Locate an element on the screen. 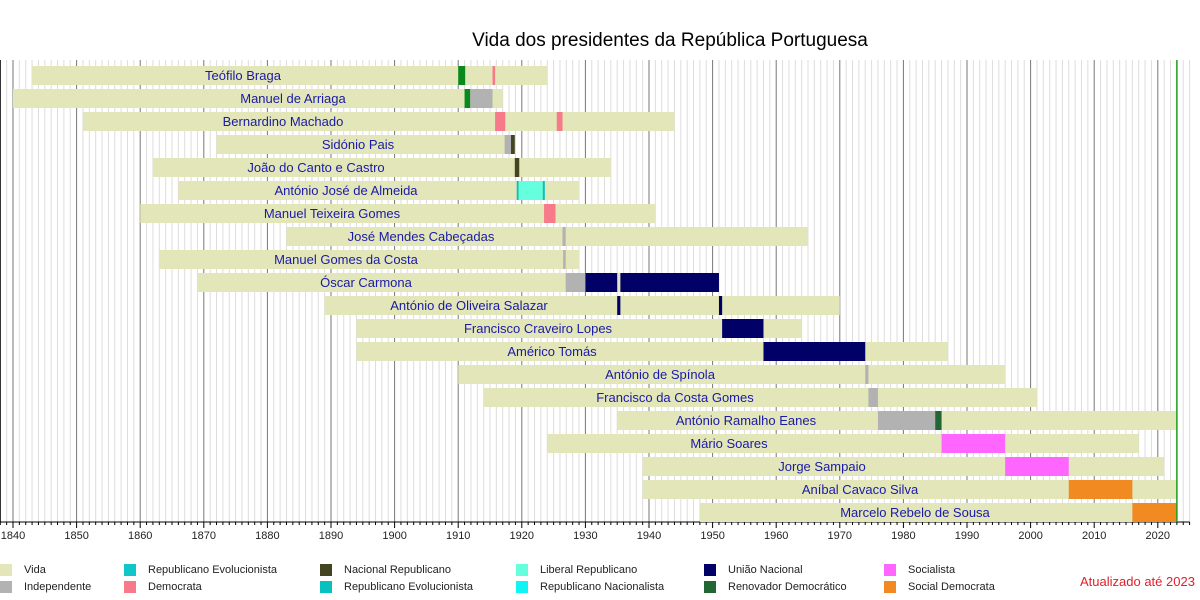  legend-label: Republicano Nacionalista is located at coordinates (602, 587).